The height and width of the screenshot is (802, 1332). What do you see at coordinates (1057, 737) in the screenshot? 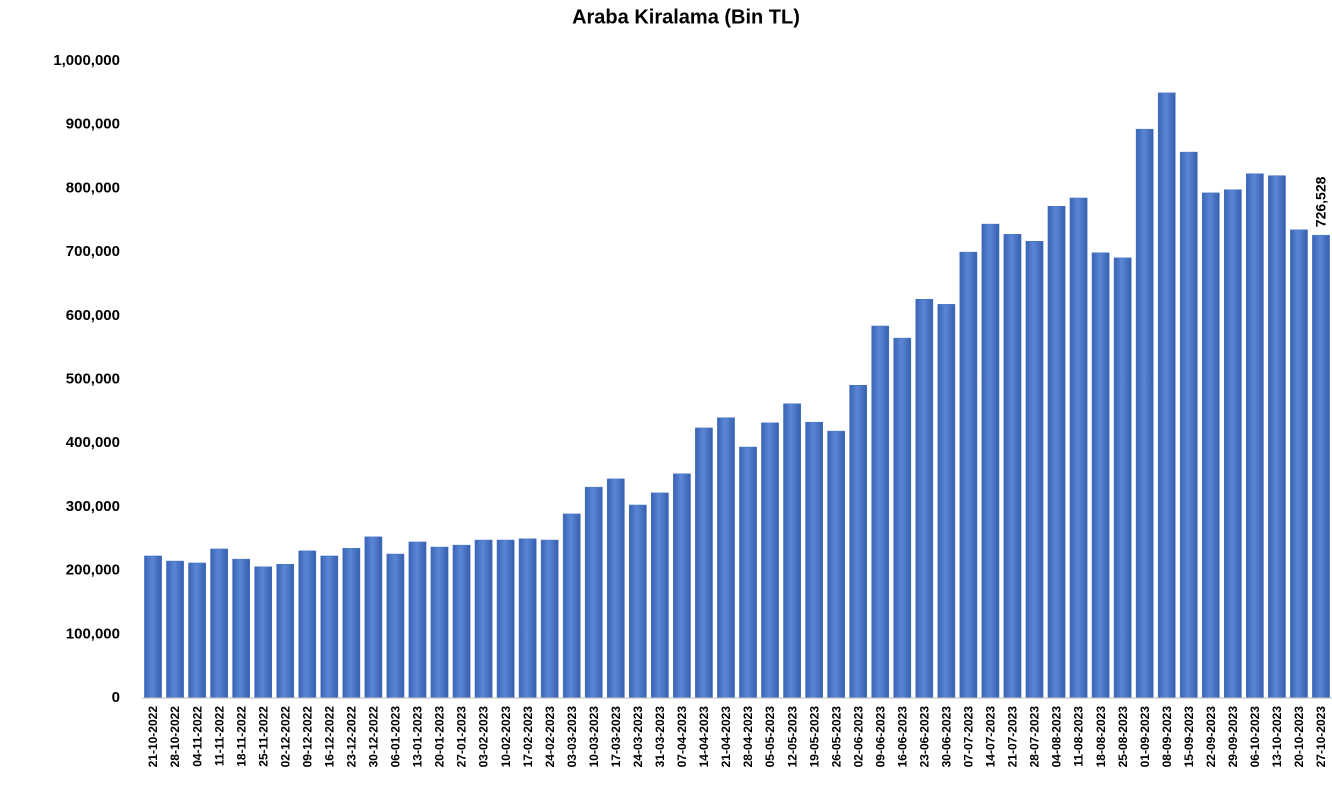
I see `x-tick-label: 04-08-2023` at bounding box center [1057, 737].